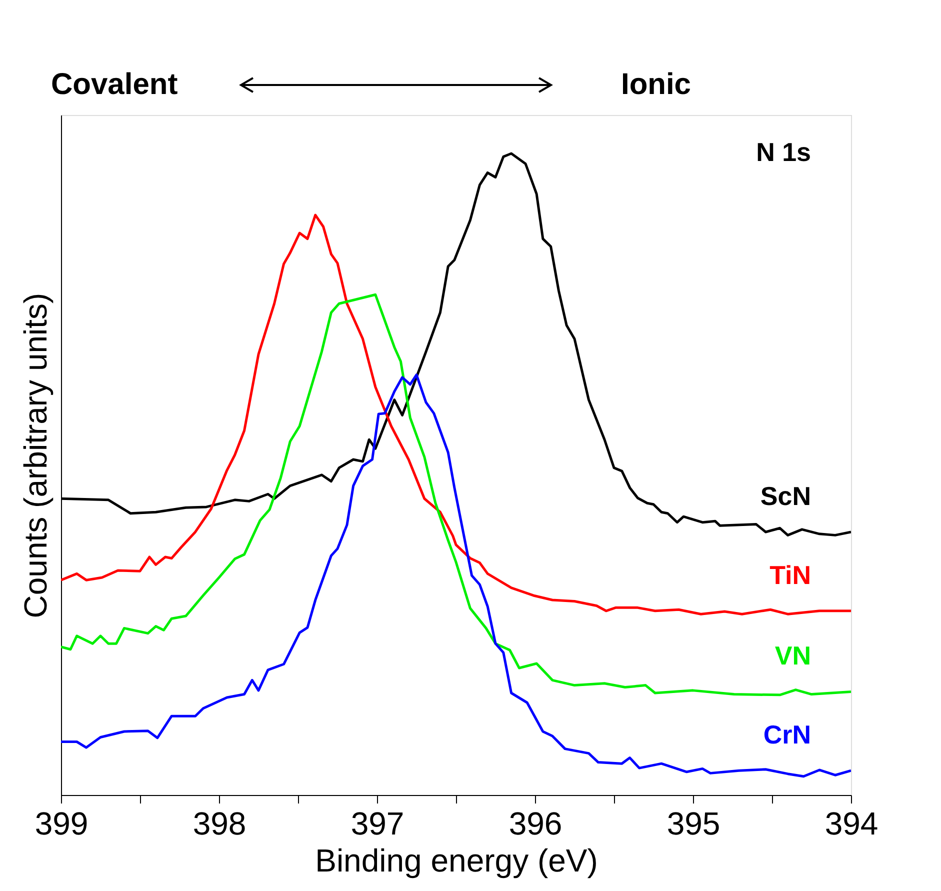  I want to click on series-label: TiN, so click(790, 575).